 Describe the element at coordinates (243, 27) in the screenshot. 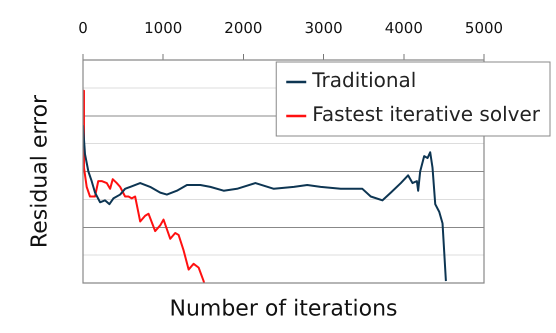

I see `x-tick-label: 2000` at that location.